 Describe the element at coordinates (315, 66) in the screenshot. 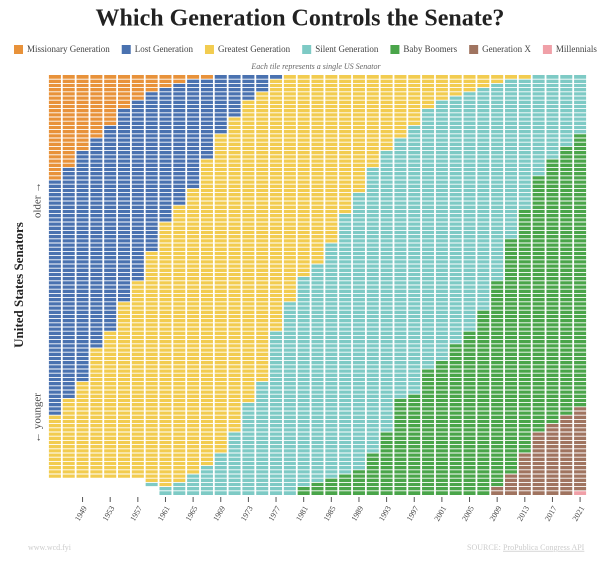

I see `chart-subtitle: Each tile represents a single US Senator` at that location.